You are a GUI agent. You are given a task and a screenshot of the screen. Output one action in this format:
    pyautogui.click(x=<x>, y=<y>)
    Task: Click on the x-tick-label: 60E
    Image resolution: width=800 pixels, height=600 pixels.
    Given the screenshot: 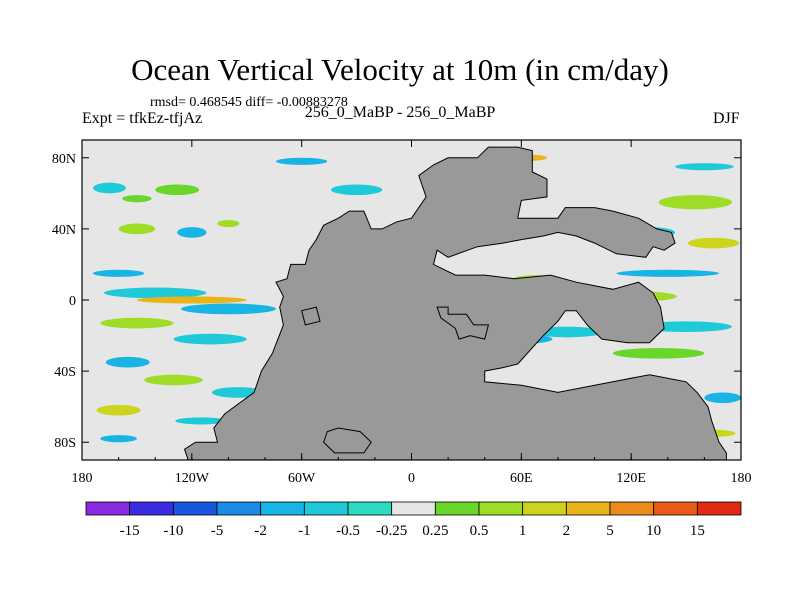 What is the action you would take?
    pyautogui.click(x=521, y=478)
    